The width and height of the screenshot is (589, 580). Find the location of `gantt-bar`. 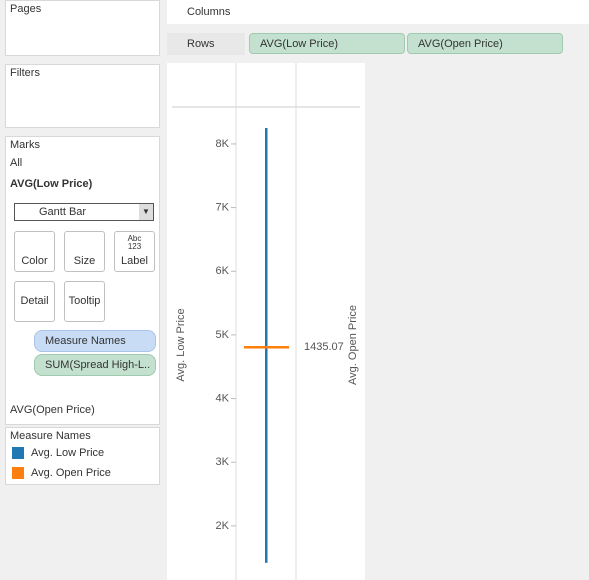

gantt-bar is located at coordinates (266, 345).